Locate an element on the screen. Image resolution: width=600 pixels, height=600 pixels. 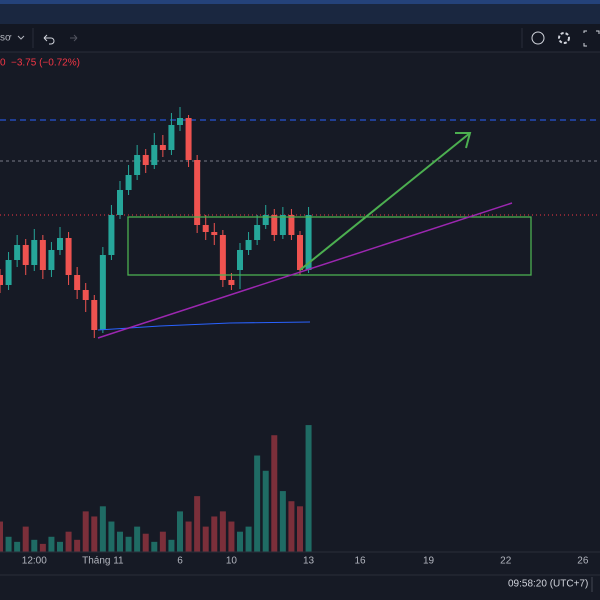
settings-button is located at coordinates (564, 38).